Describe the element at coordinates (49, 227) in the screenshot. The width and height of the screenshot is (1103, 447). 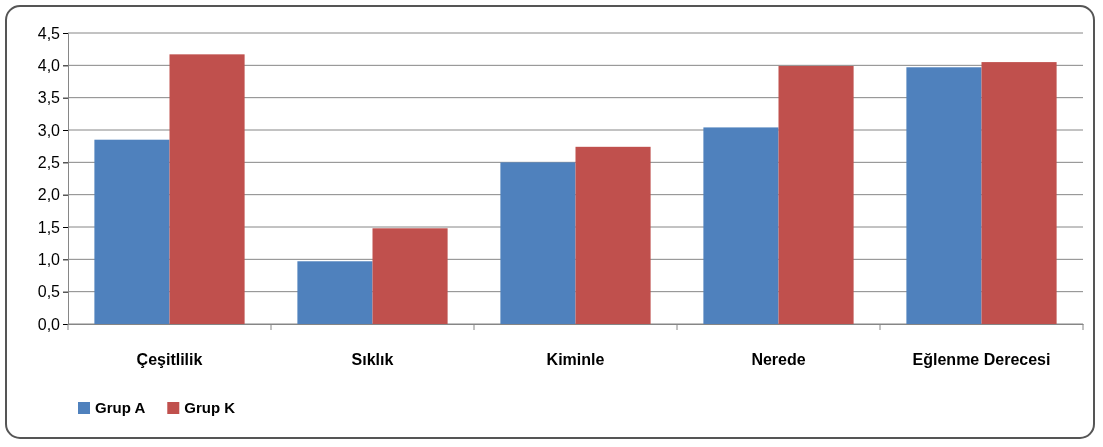
I see `y-tick-label: 1,5` at that location.